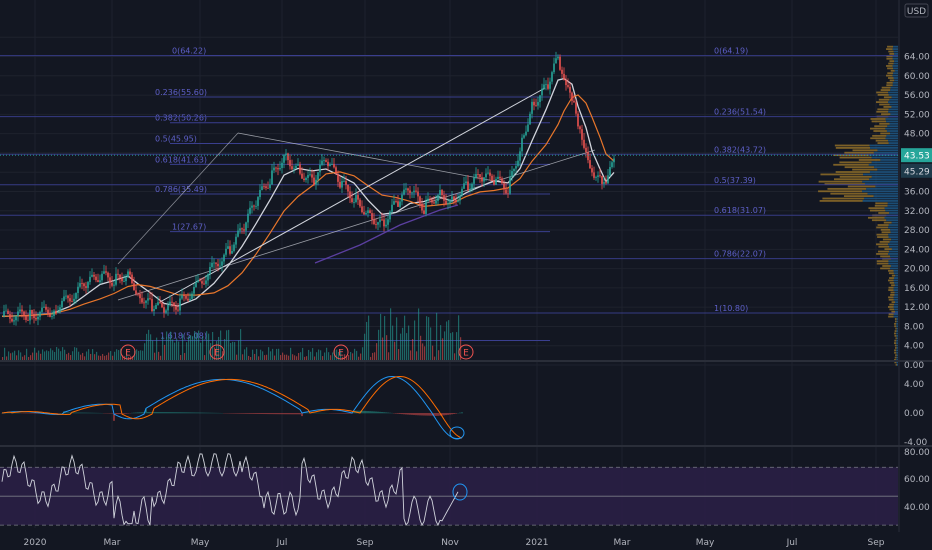 This screenshot has height=550, width=932. What do you see at coordinates (917, 231) in the screenshot?
I see `price-axis-tick: 28.00` at bounding box center [917, 231].